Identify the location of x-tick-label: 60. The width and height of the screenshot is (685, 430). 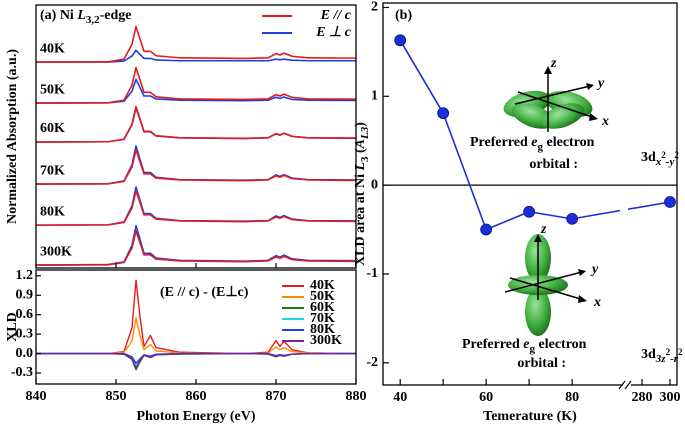
(486, 397).